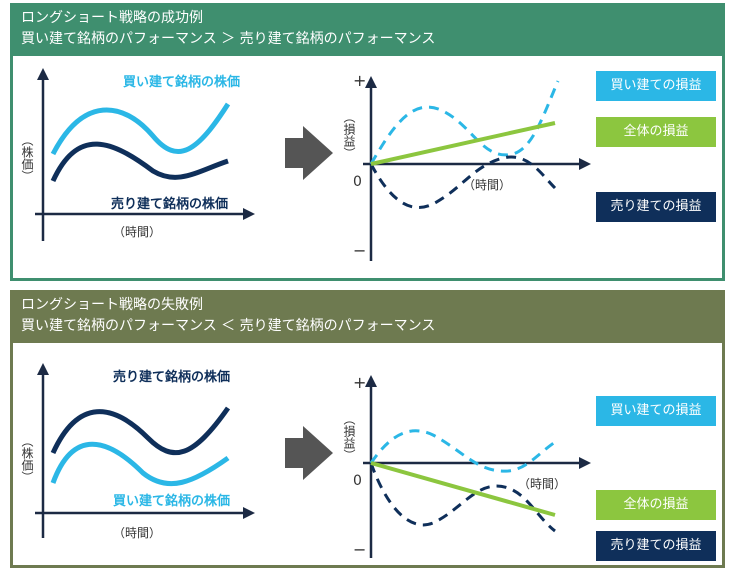 The image size is (735, 573). I want to click on failure-transform-arrow, so click(309, 453).